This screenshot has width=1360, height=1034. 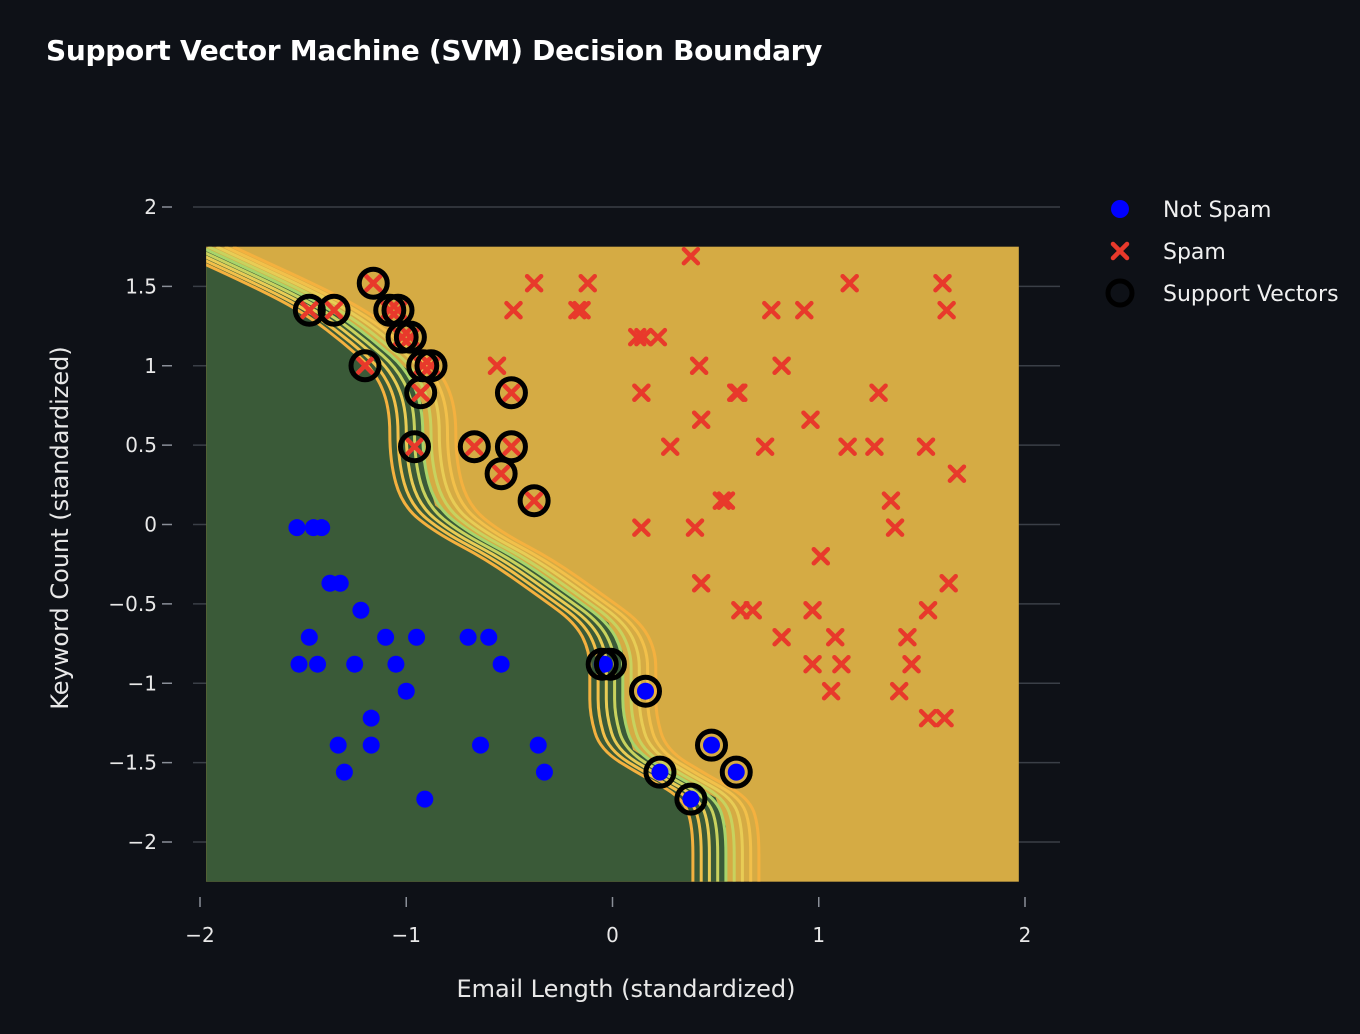 What do you see at coordinates (1120, 251) in the screenshot?
I see `legend-spam-marker` at bounding box center [1120, 251].